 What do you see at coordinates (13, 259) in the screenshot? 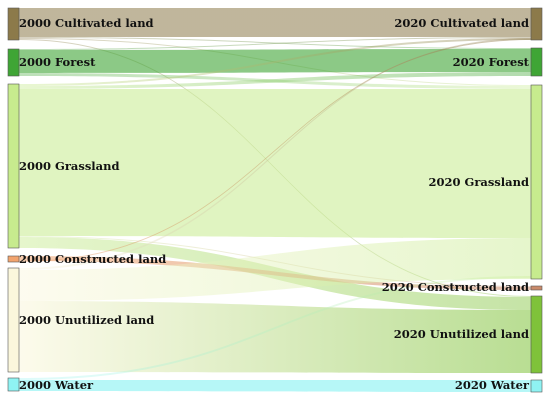
I see `node-s_constr` at bounding box center [13, 259].